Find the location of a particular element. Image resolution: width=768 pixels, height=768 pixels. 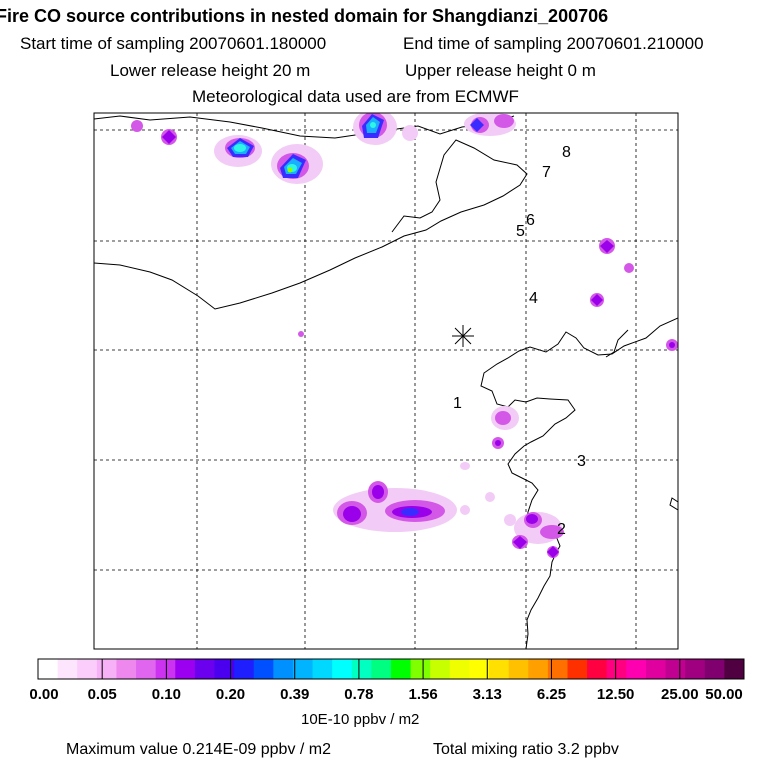

asterisk-icon is located at coordinates (463, 336).